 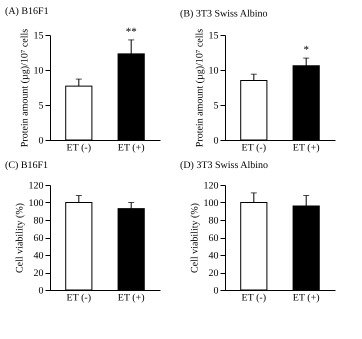 I want to click on annotation: **, so click(x=131, y=32).